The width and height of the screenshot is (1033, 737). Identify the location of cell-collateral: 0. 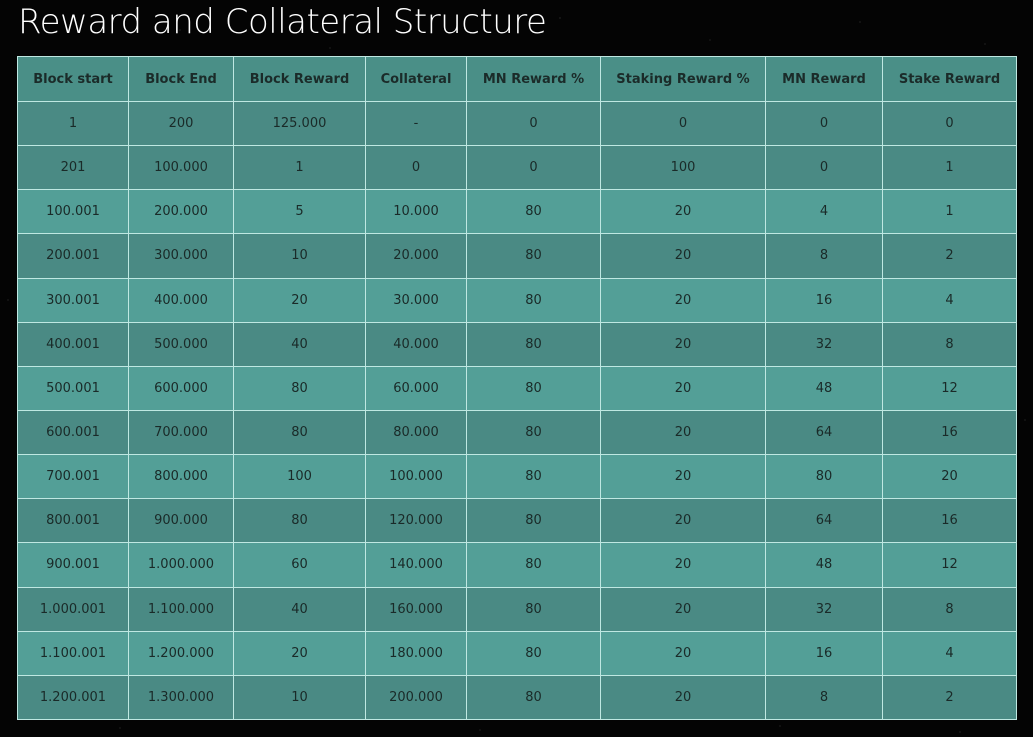
(416, 168).